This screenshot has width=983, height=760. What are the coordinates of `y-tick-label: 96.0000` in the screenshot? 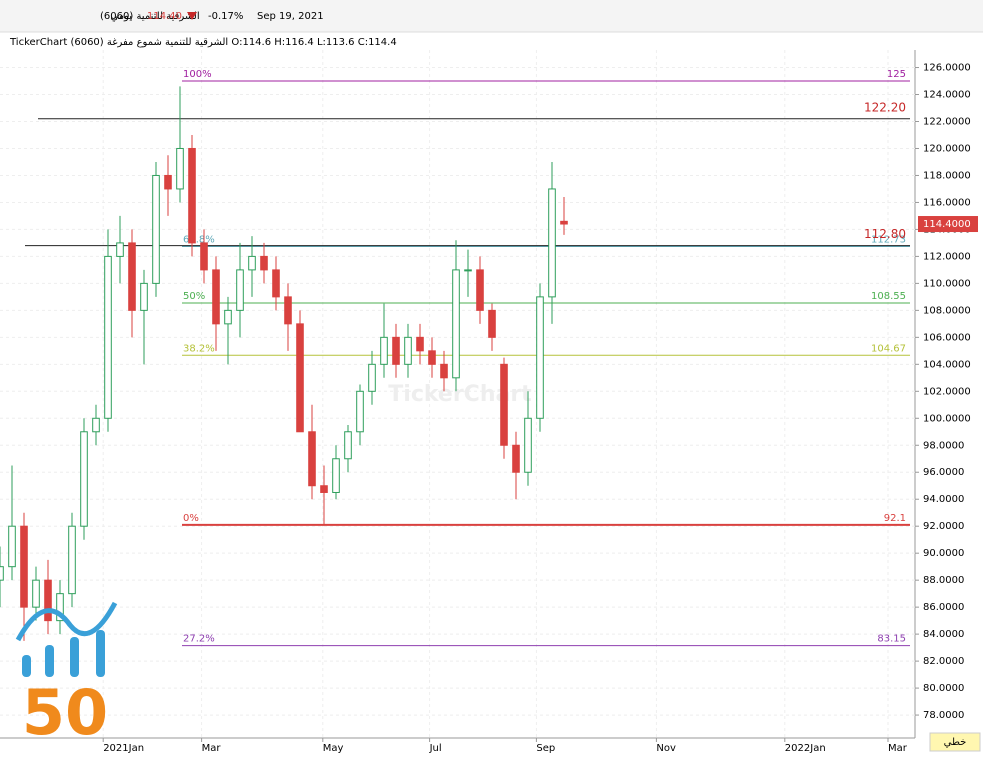 It's located at (943, 472).